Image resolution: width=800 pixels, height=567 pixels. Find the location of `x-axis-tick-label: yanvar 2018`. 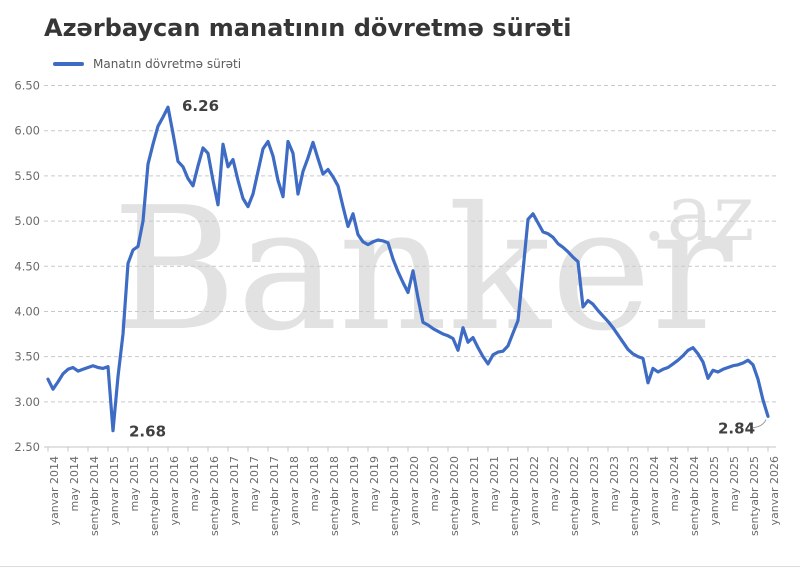

x-axis-tick-label: yanvar 2018 is located at coordinates (294, 491).